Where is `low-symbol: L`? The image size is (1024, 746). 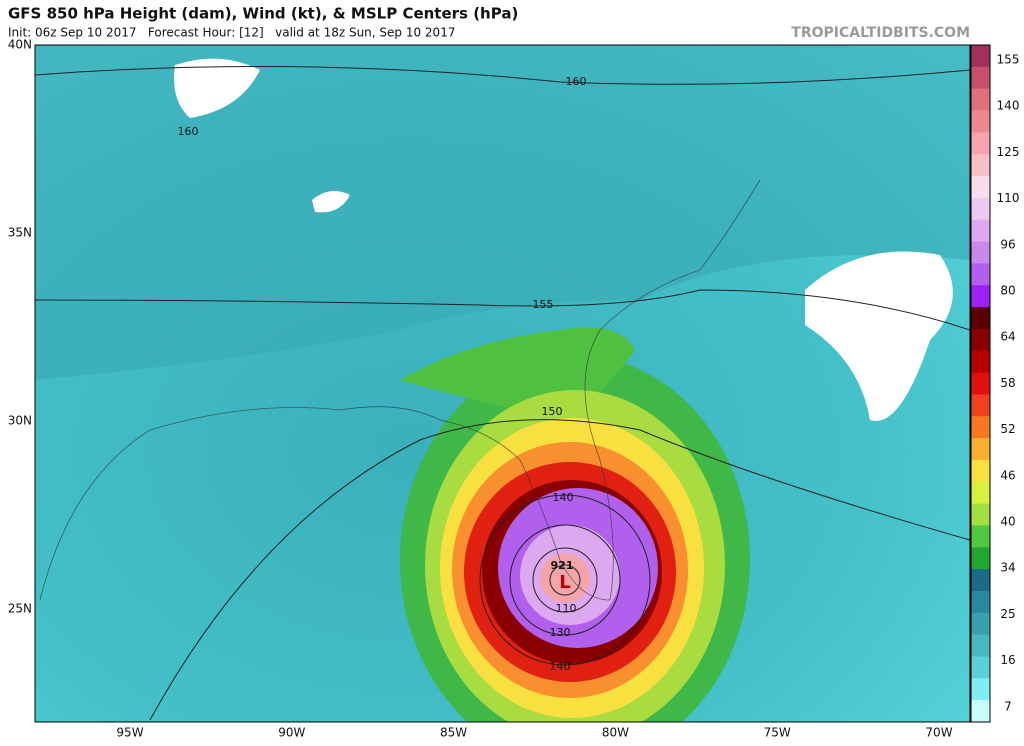 low-symbol: L is located at coordinates (564, 582).